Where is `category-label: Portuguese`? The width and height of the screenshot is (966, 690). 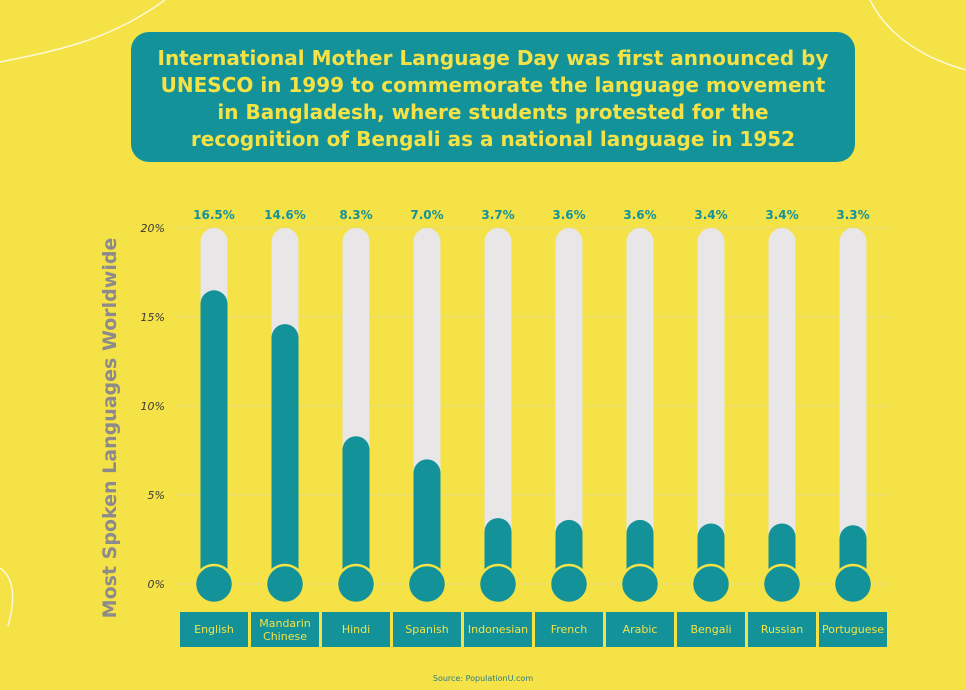 category-label: Portuguese is located at coordinates (853, 629).